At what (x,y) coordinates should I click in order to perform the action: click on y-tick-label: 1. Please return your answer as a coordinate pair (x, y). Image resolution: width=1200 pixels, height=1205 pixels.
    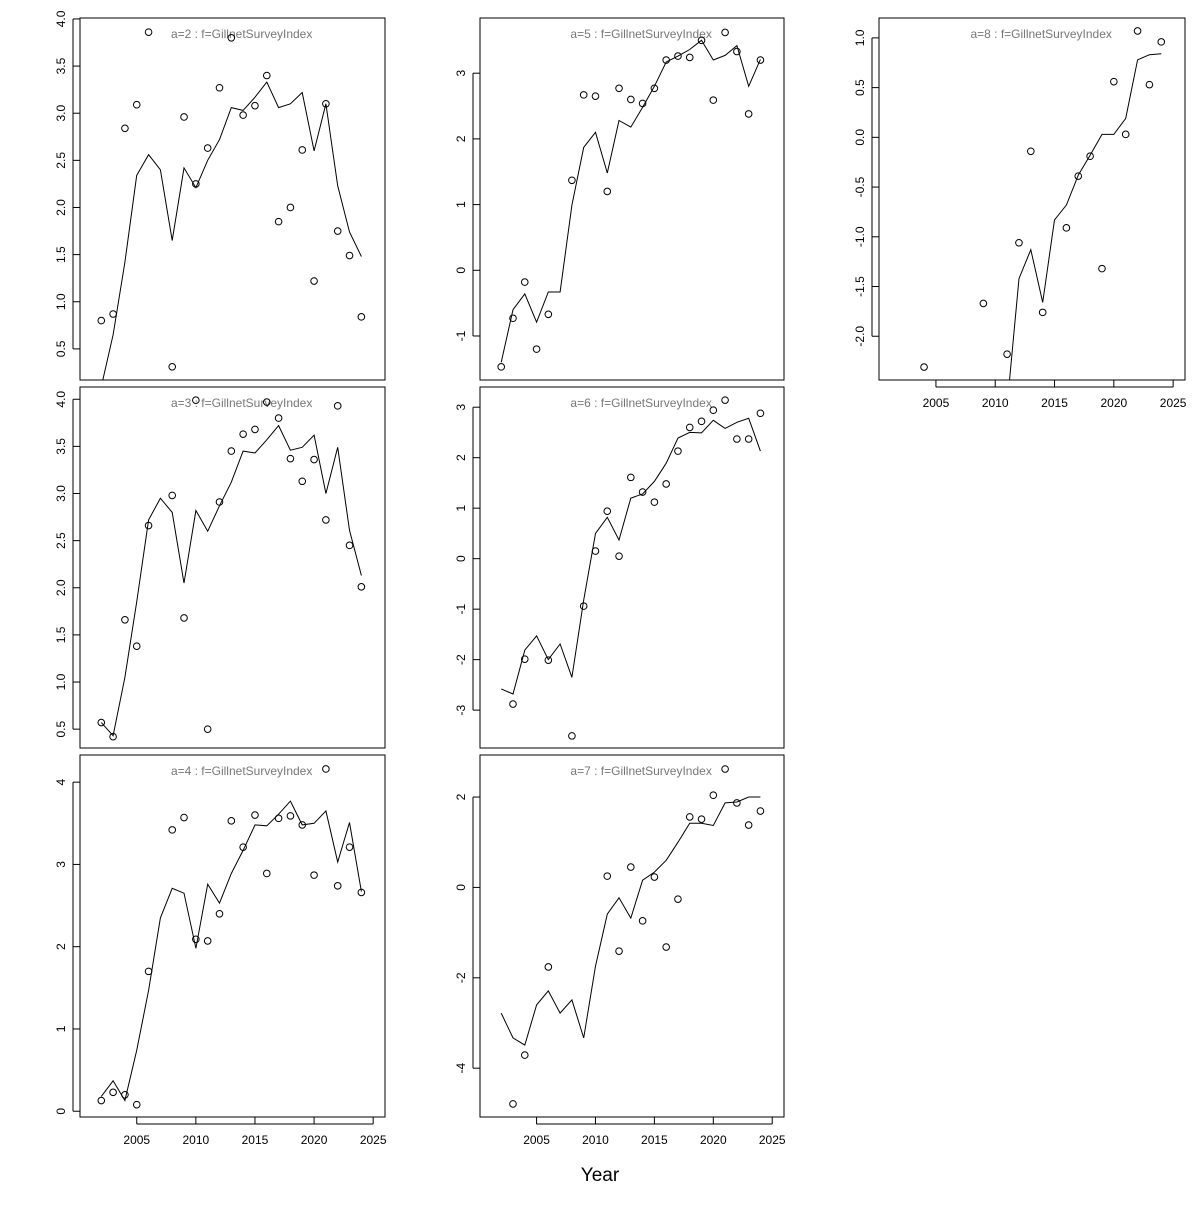
    Looking at the image, I should click on (461, 204).